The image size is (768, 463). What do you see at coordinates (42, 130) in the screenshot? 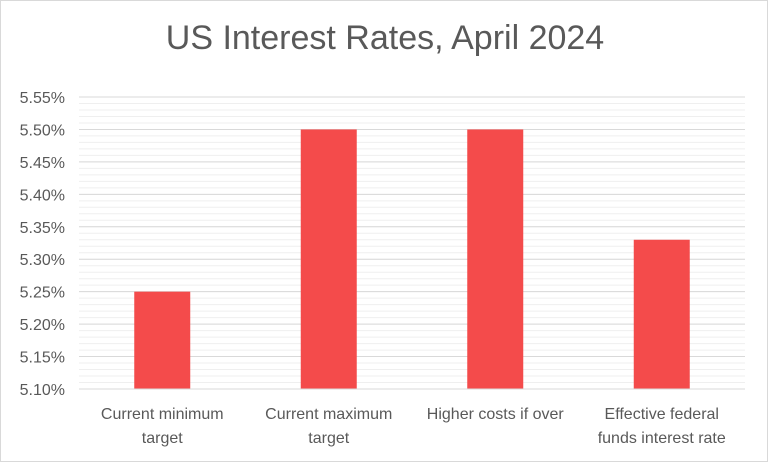
I see `y-tick-label: 5.50%` at bounding box center [42, 130].